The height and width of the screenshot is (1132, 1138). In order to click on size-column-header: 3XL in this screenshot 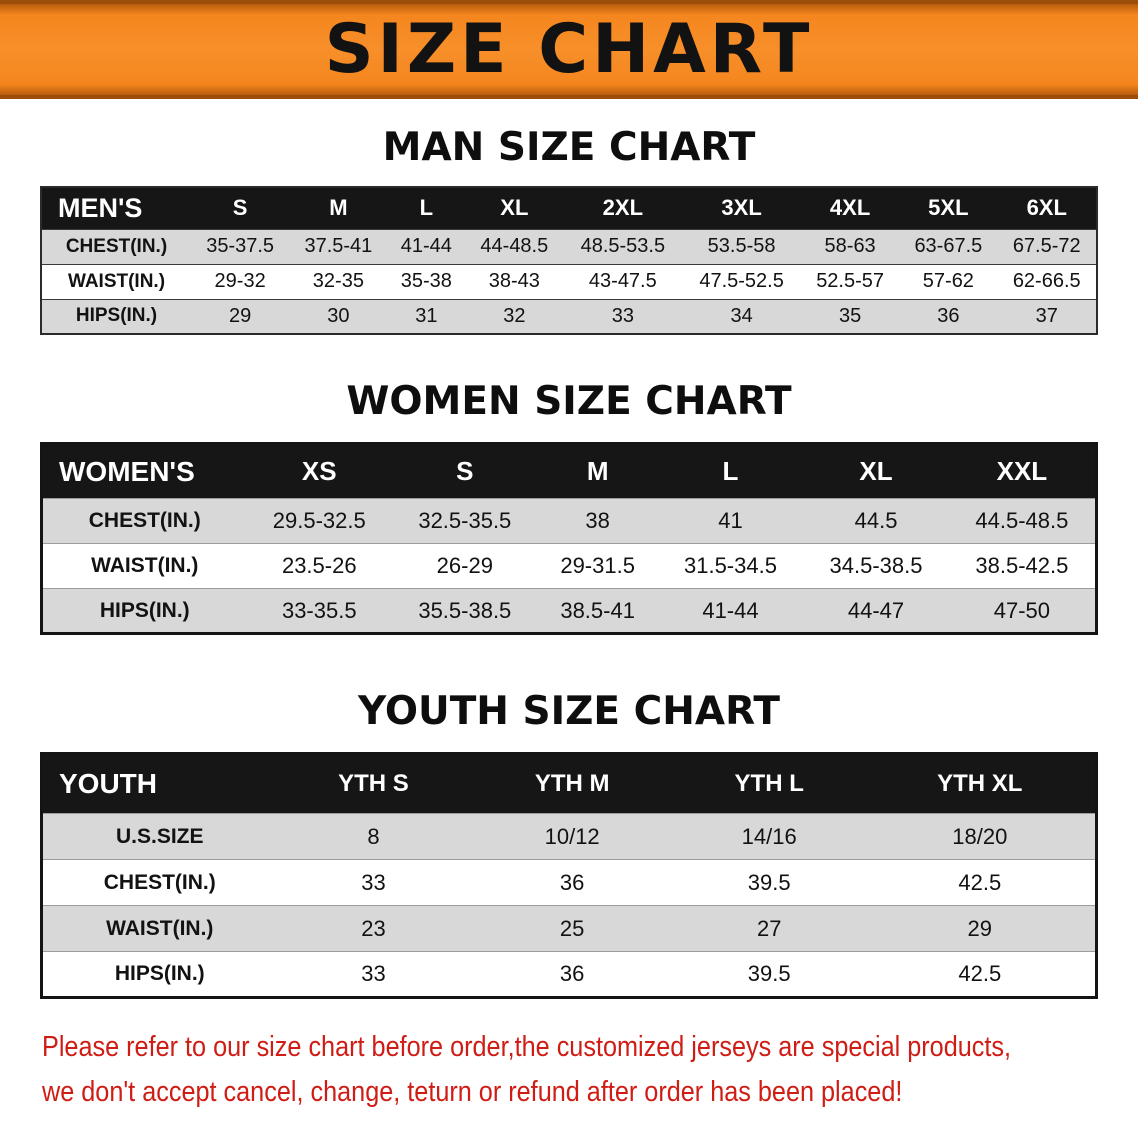, I will do `click(741, 208)`.